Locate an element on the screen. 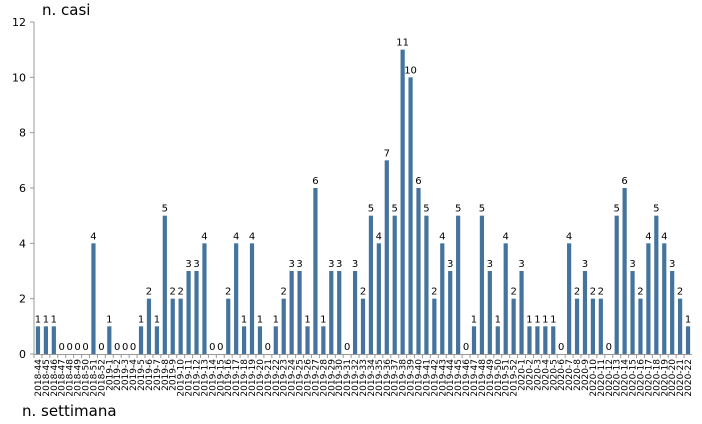 The image size is (702, 424). y-axis-title: n. casi is located at coordinates (66, 10).